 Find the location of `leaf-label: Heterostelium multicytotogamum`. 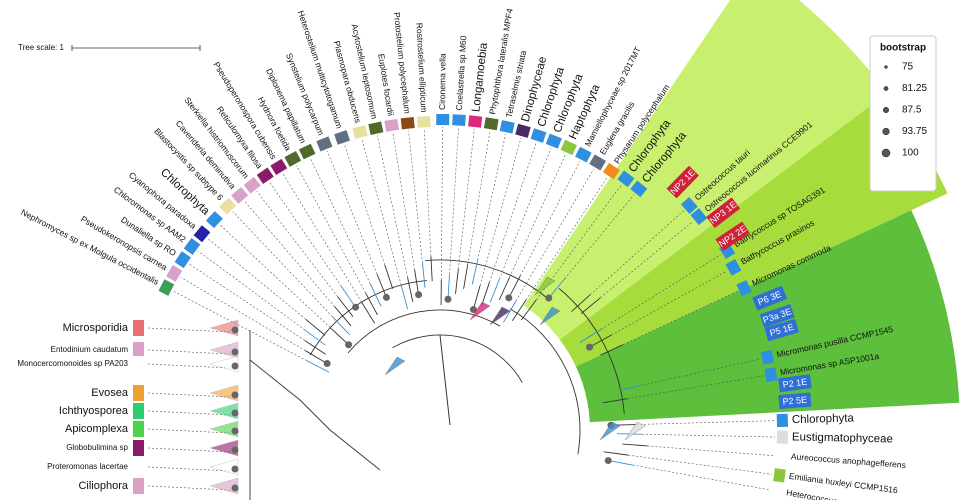

leaf-label: Heterostelium multicytotogamum is located at coordinates (320, 69).